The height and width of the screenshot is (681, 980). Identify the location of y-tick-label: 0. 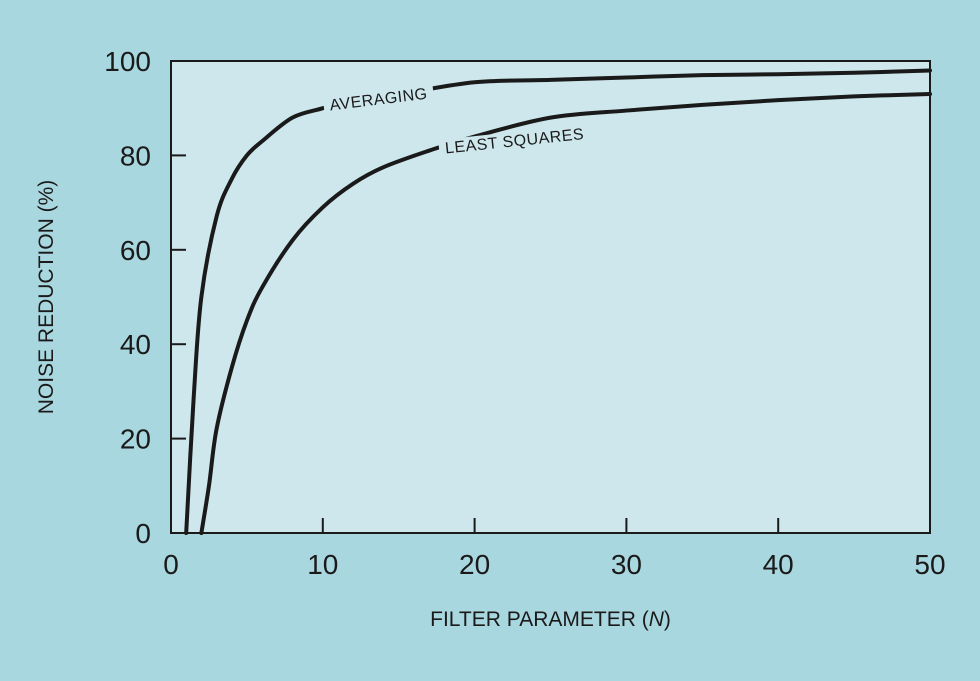
(143, 533).